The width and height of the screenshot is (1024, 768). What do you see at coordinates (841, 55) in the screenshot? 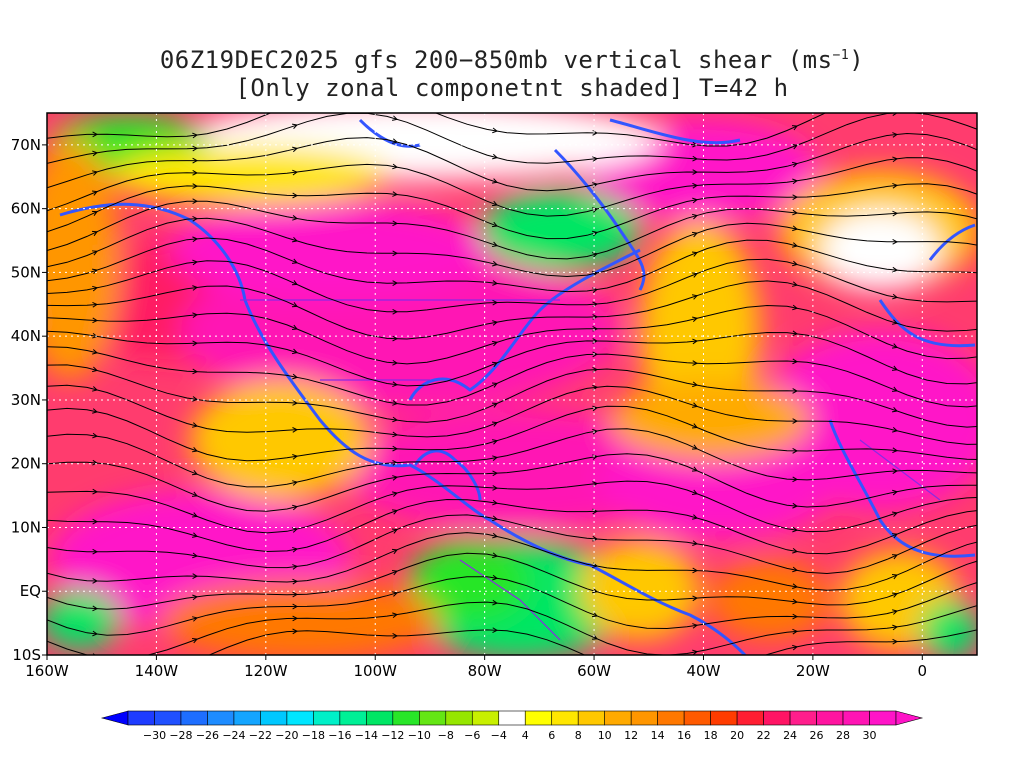
I see `title-unit-superscript: −1` at bounding box center [841, 55].